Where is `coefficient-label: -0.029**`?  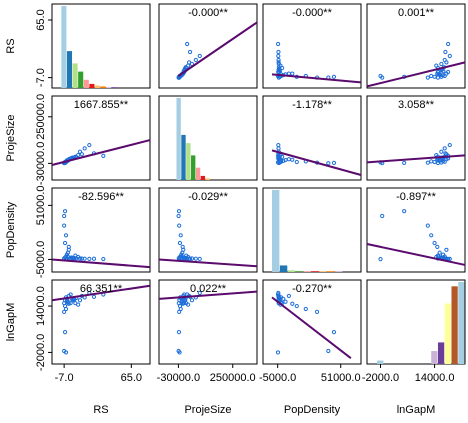
coefficient-label: -0.029** is located at coordinates (208, 197).